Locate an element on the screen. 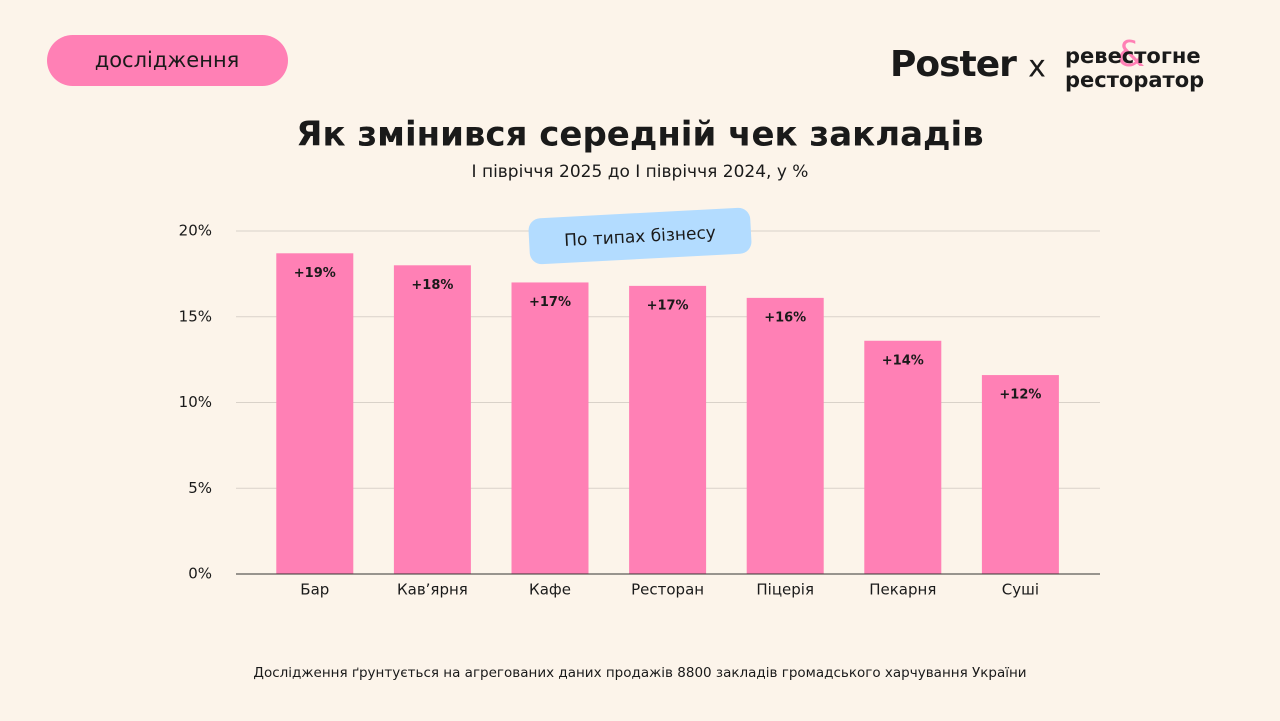 Image resolution: width=1280 pixels, height=721 pixels. value-label: +16% is located at coordinates (785, 317).